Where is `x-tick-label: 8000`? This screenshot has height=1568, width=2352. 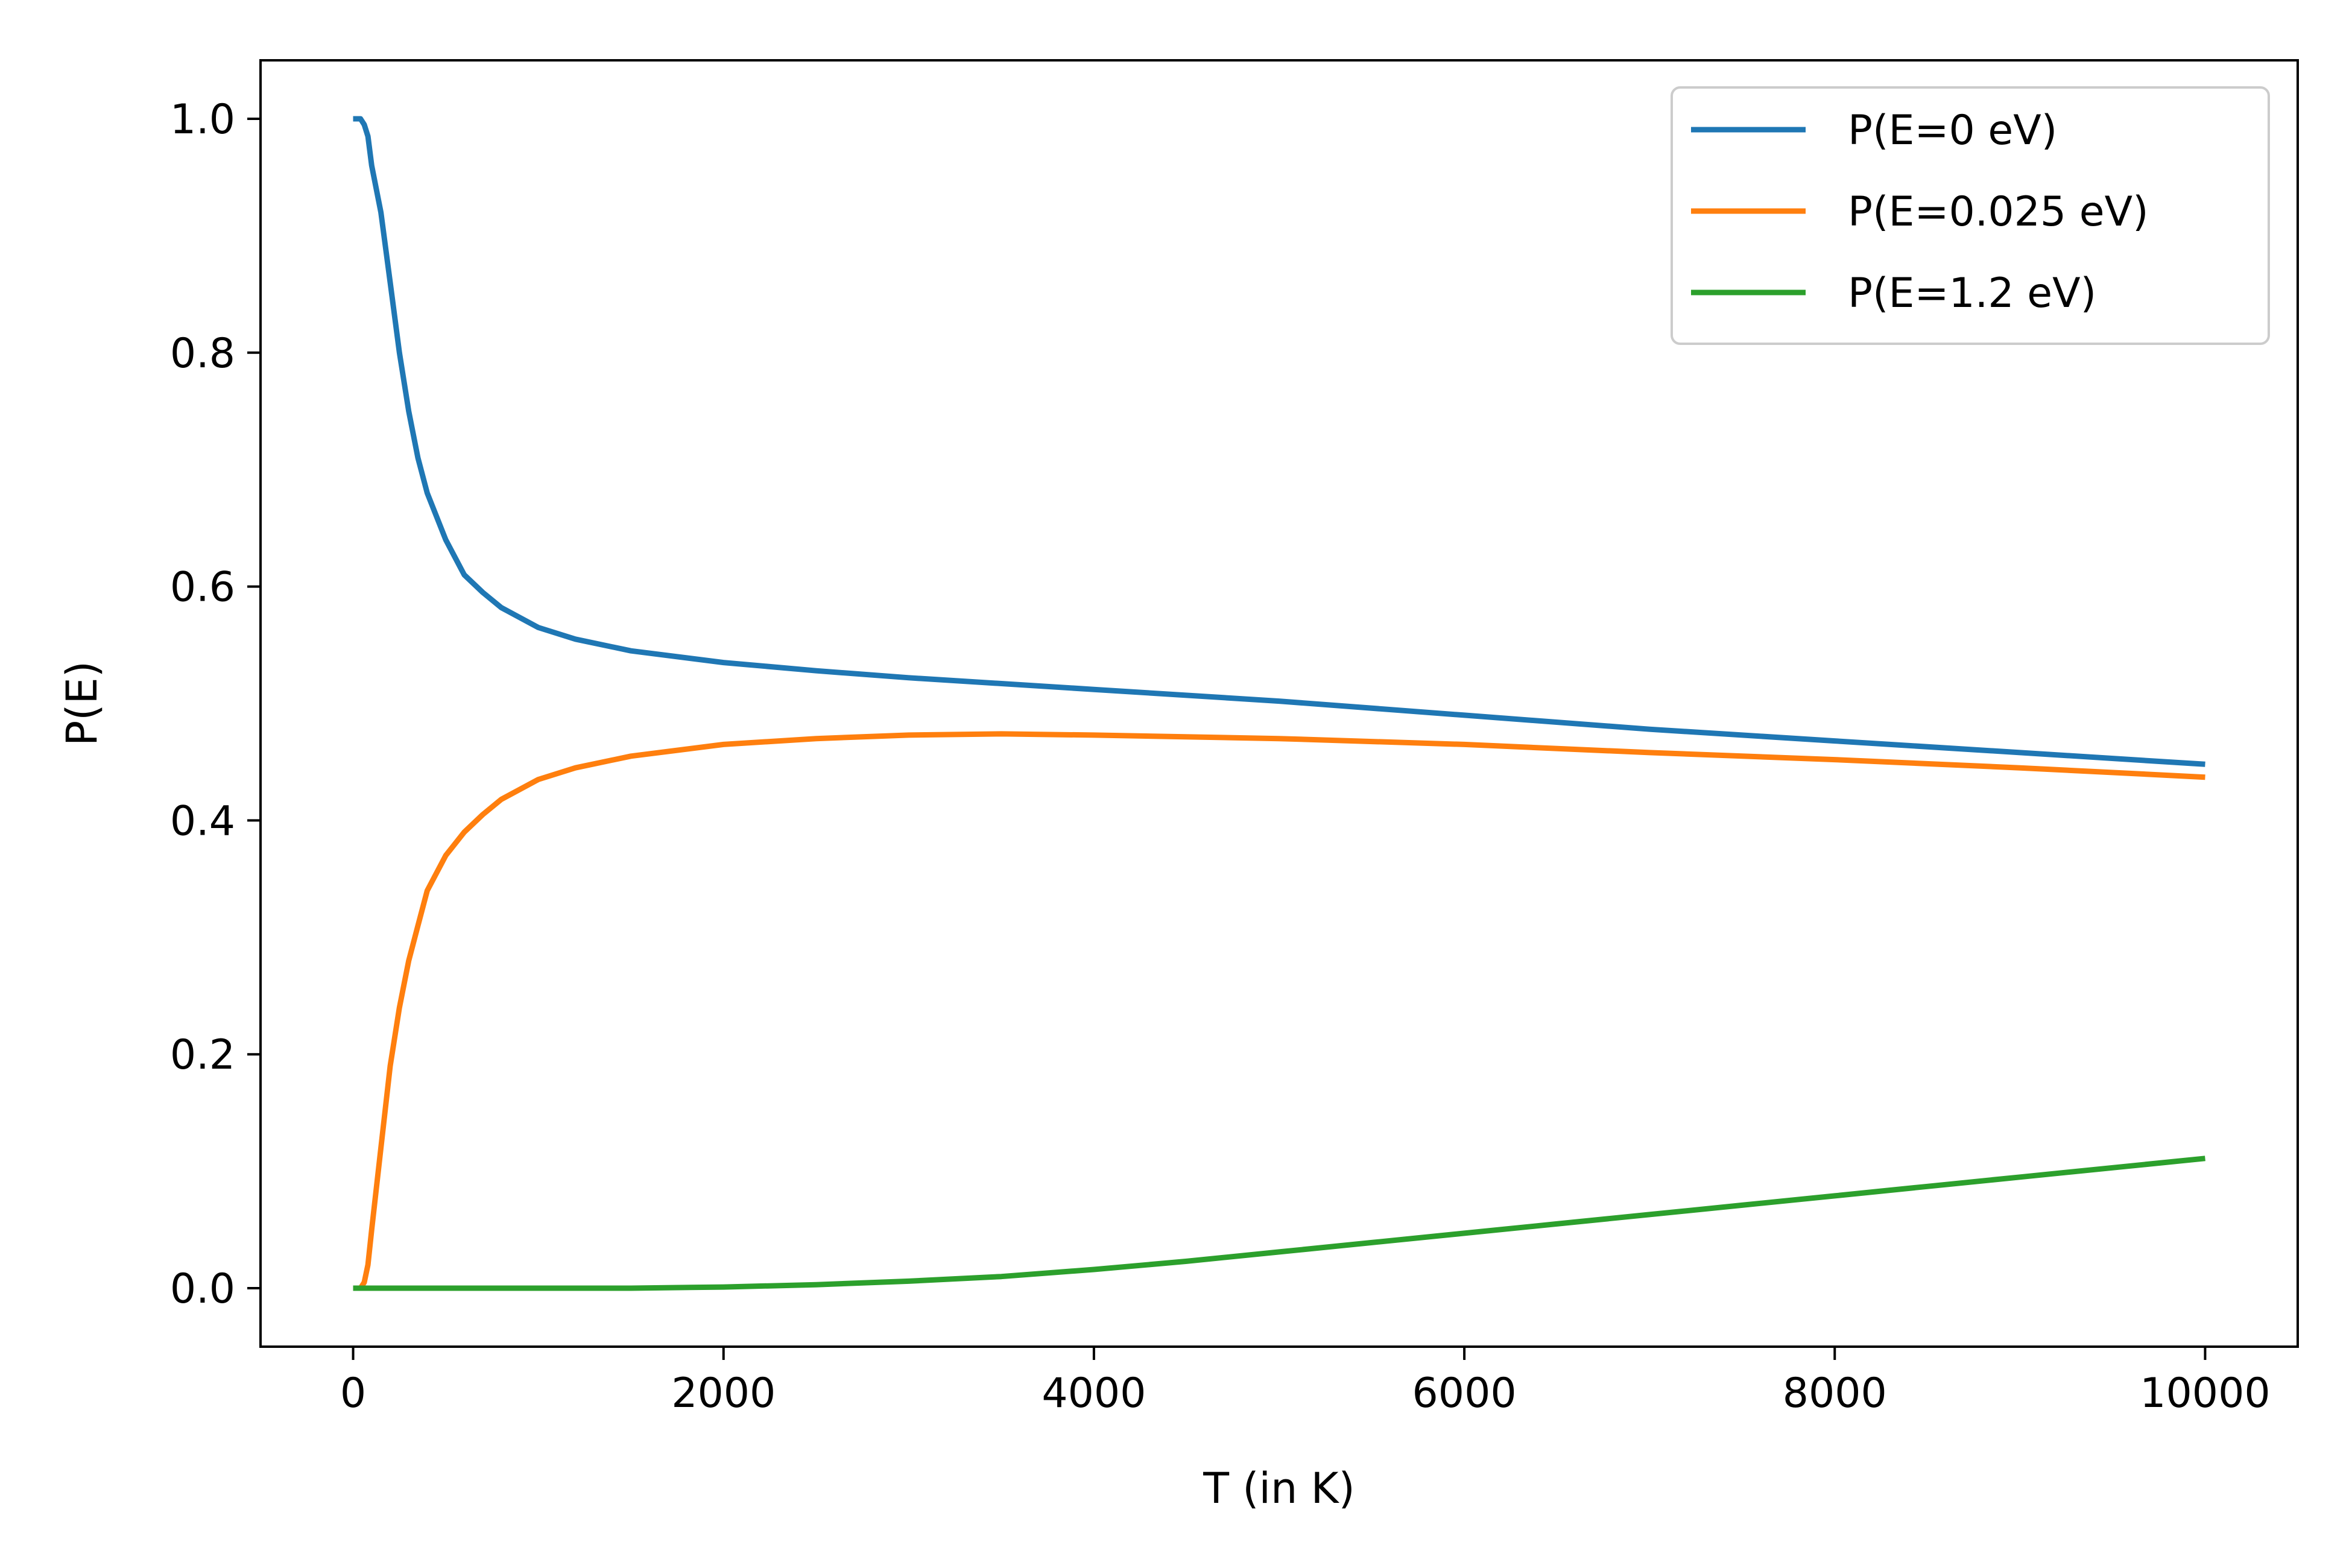
x-tick-label: 8000 is located at coordinates (1835, 1393).